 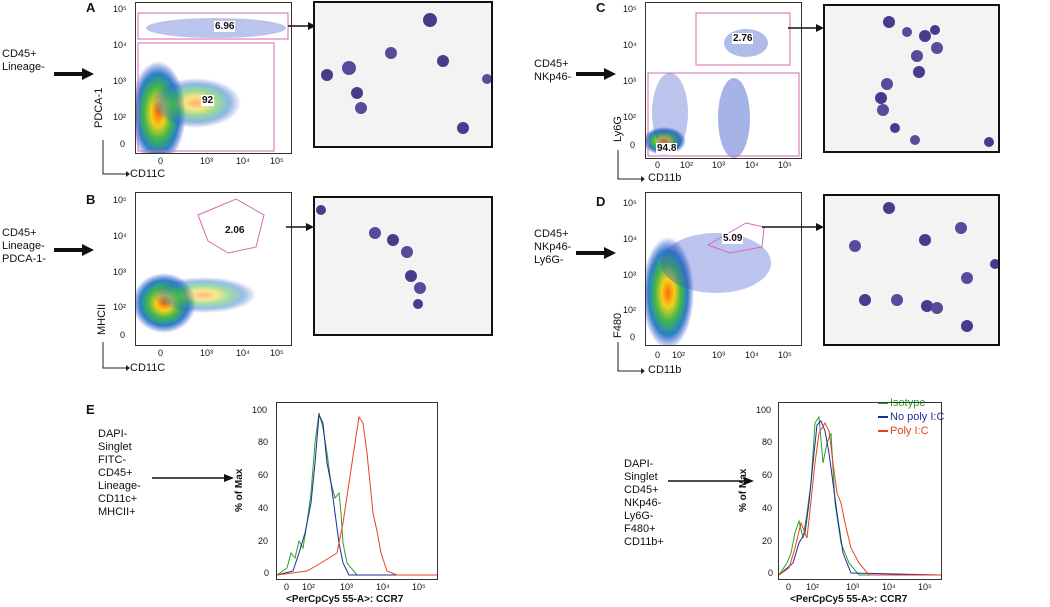 What do you see at coordinates (601, 7) in the screenshot?
I see `panel-c-letter: C` at bounding box center [601, 7].